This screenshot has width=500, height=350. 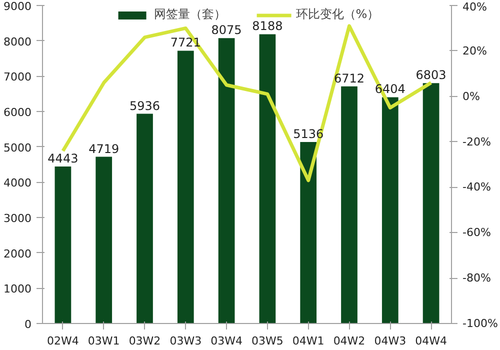 I want to click on y2-tick-label: 20%, so click(x=474, y=51).